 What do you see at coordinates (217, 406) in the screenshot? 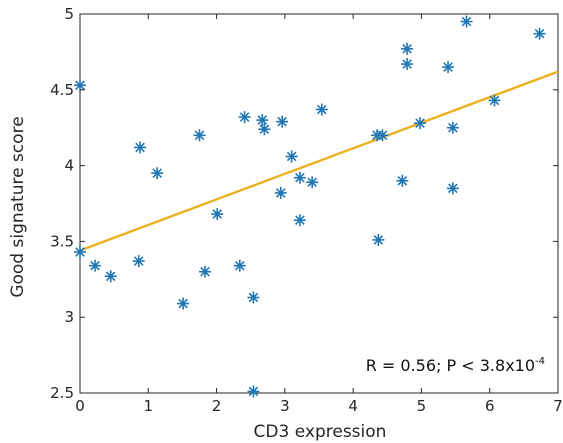
I see `x-tick-label-2: 2` at bounding box center [217, 406].